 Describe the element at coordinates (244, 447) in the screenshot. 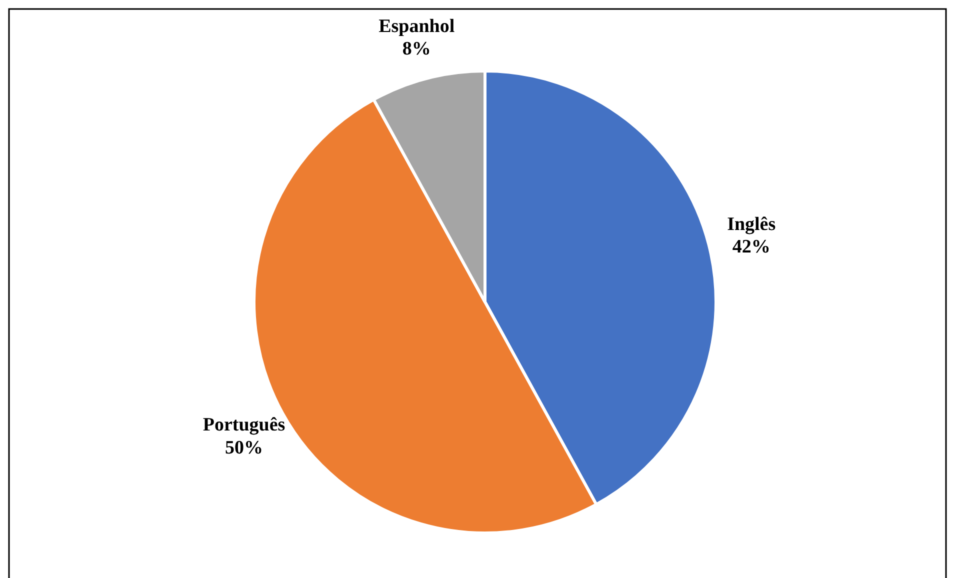

I see `data-label: 50%` at that location.